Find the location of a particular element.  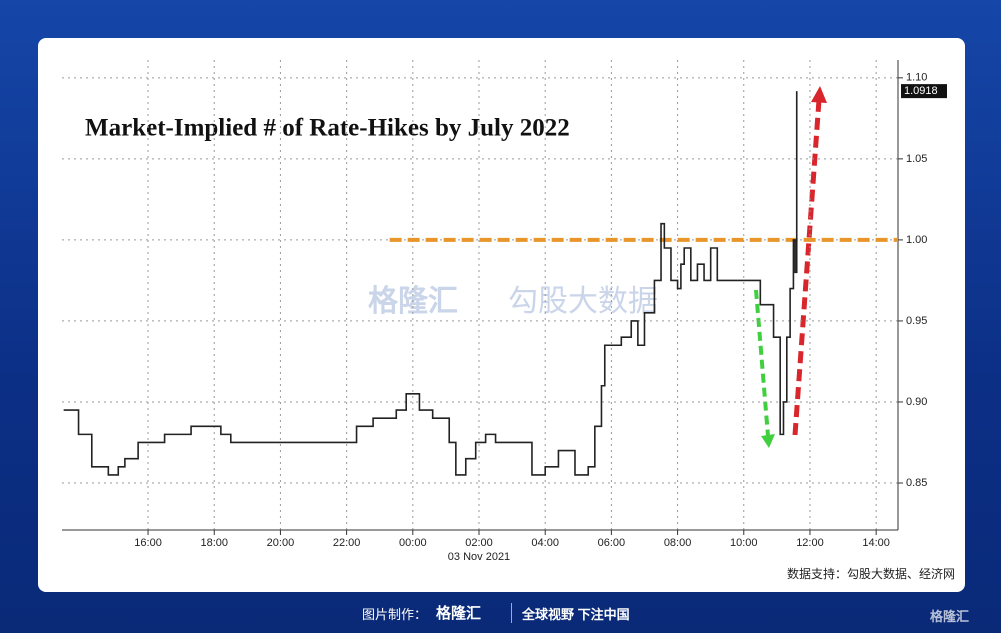

x-tick-label: 22:00 is located at coordinates (347, 543).